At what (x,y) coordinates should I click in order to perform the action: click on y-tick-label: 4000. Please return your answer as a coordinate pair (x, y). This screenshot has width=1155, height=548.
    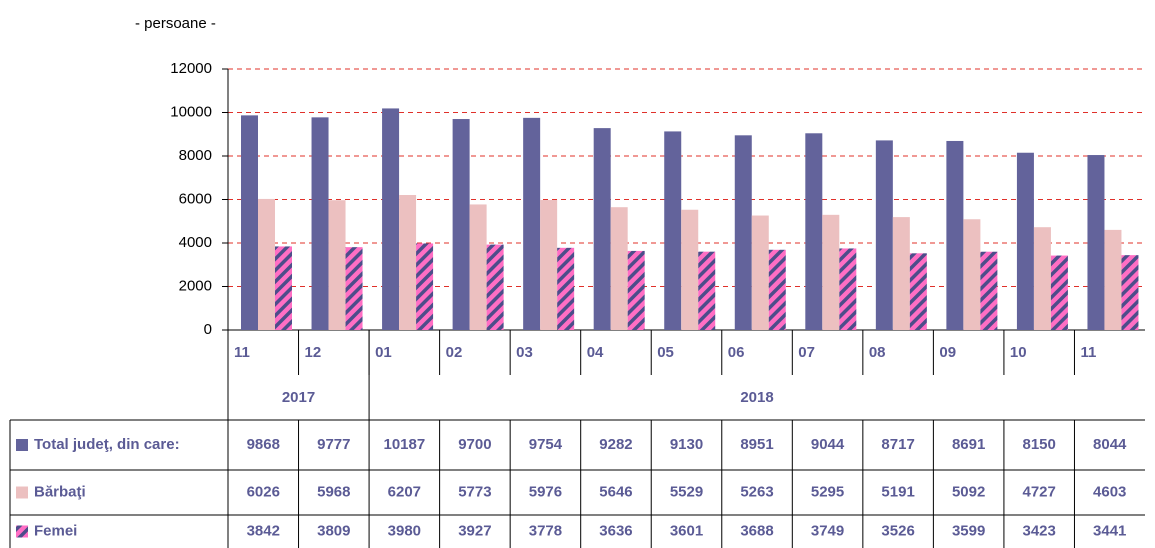
    Looking at the image, I should click on (195, 242).